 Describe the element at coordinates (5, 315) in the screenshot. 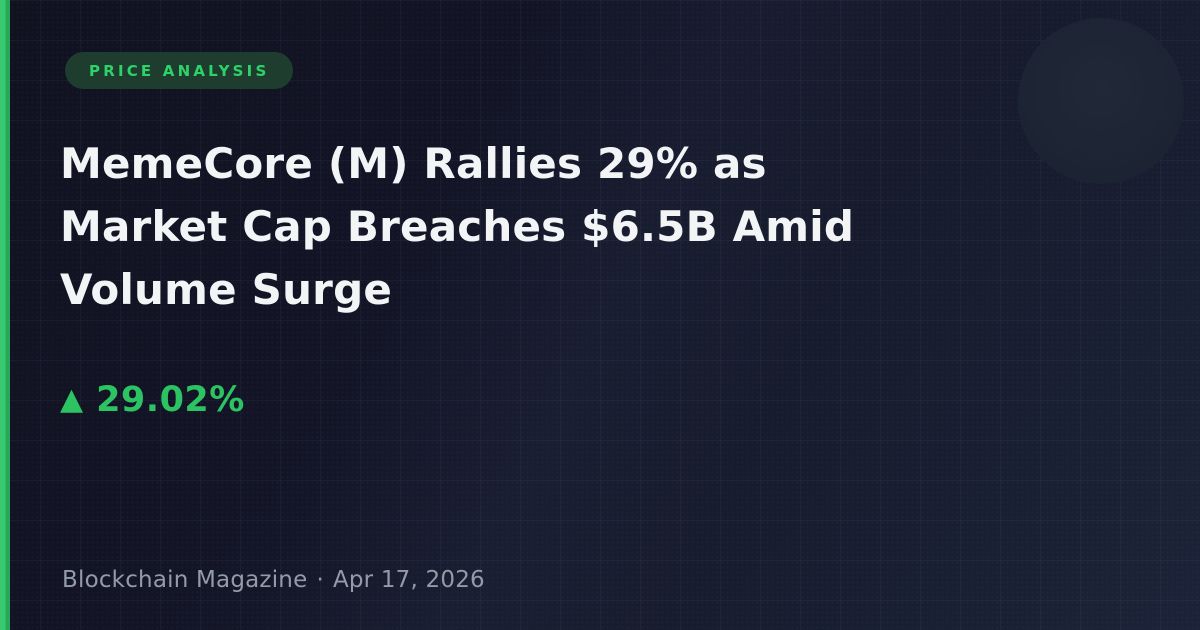

I see `accent-left-bar` at that location.